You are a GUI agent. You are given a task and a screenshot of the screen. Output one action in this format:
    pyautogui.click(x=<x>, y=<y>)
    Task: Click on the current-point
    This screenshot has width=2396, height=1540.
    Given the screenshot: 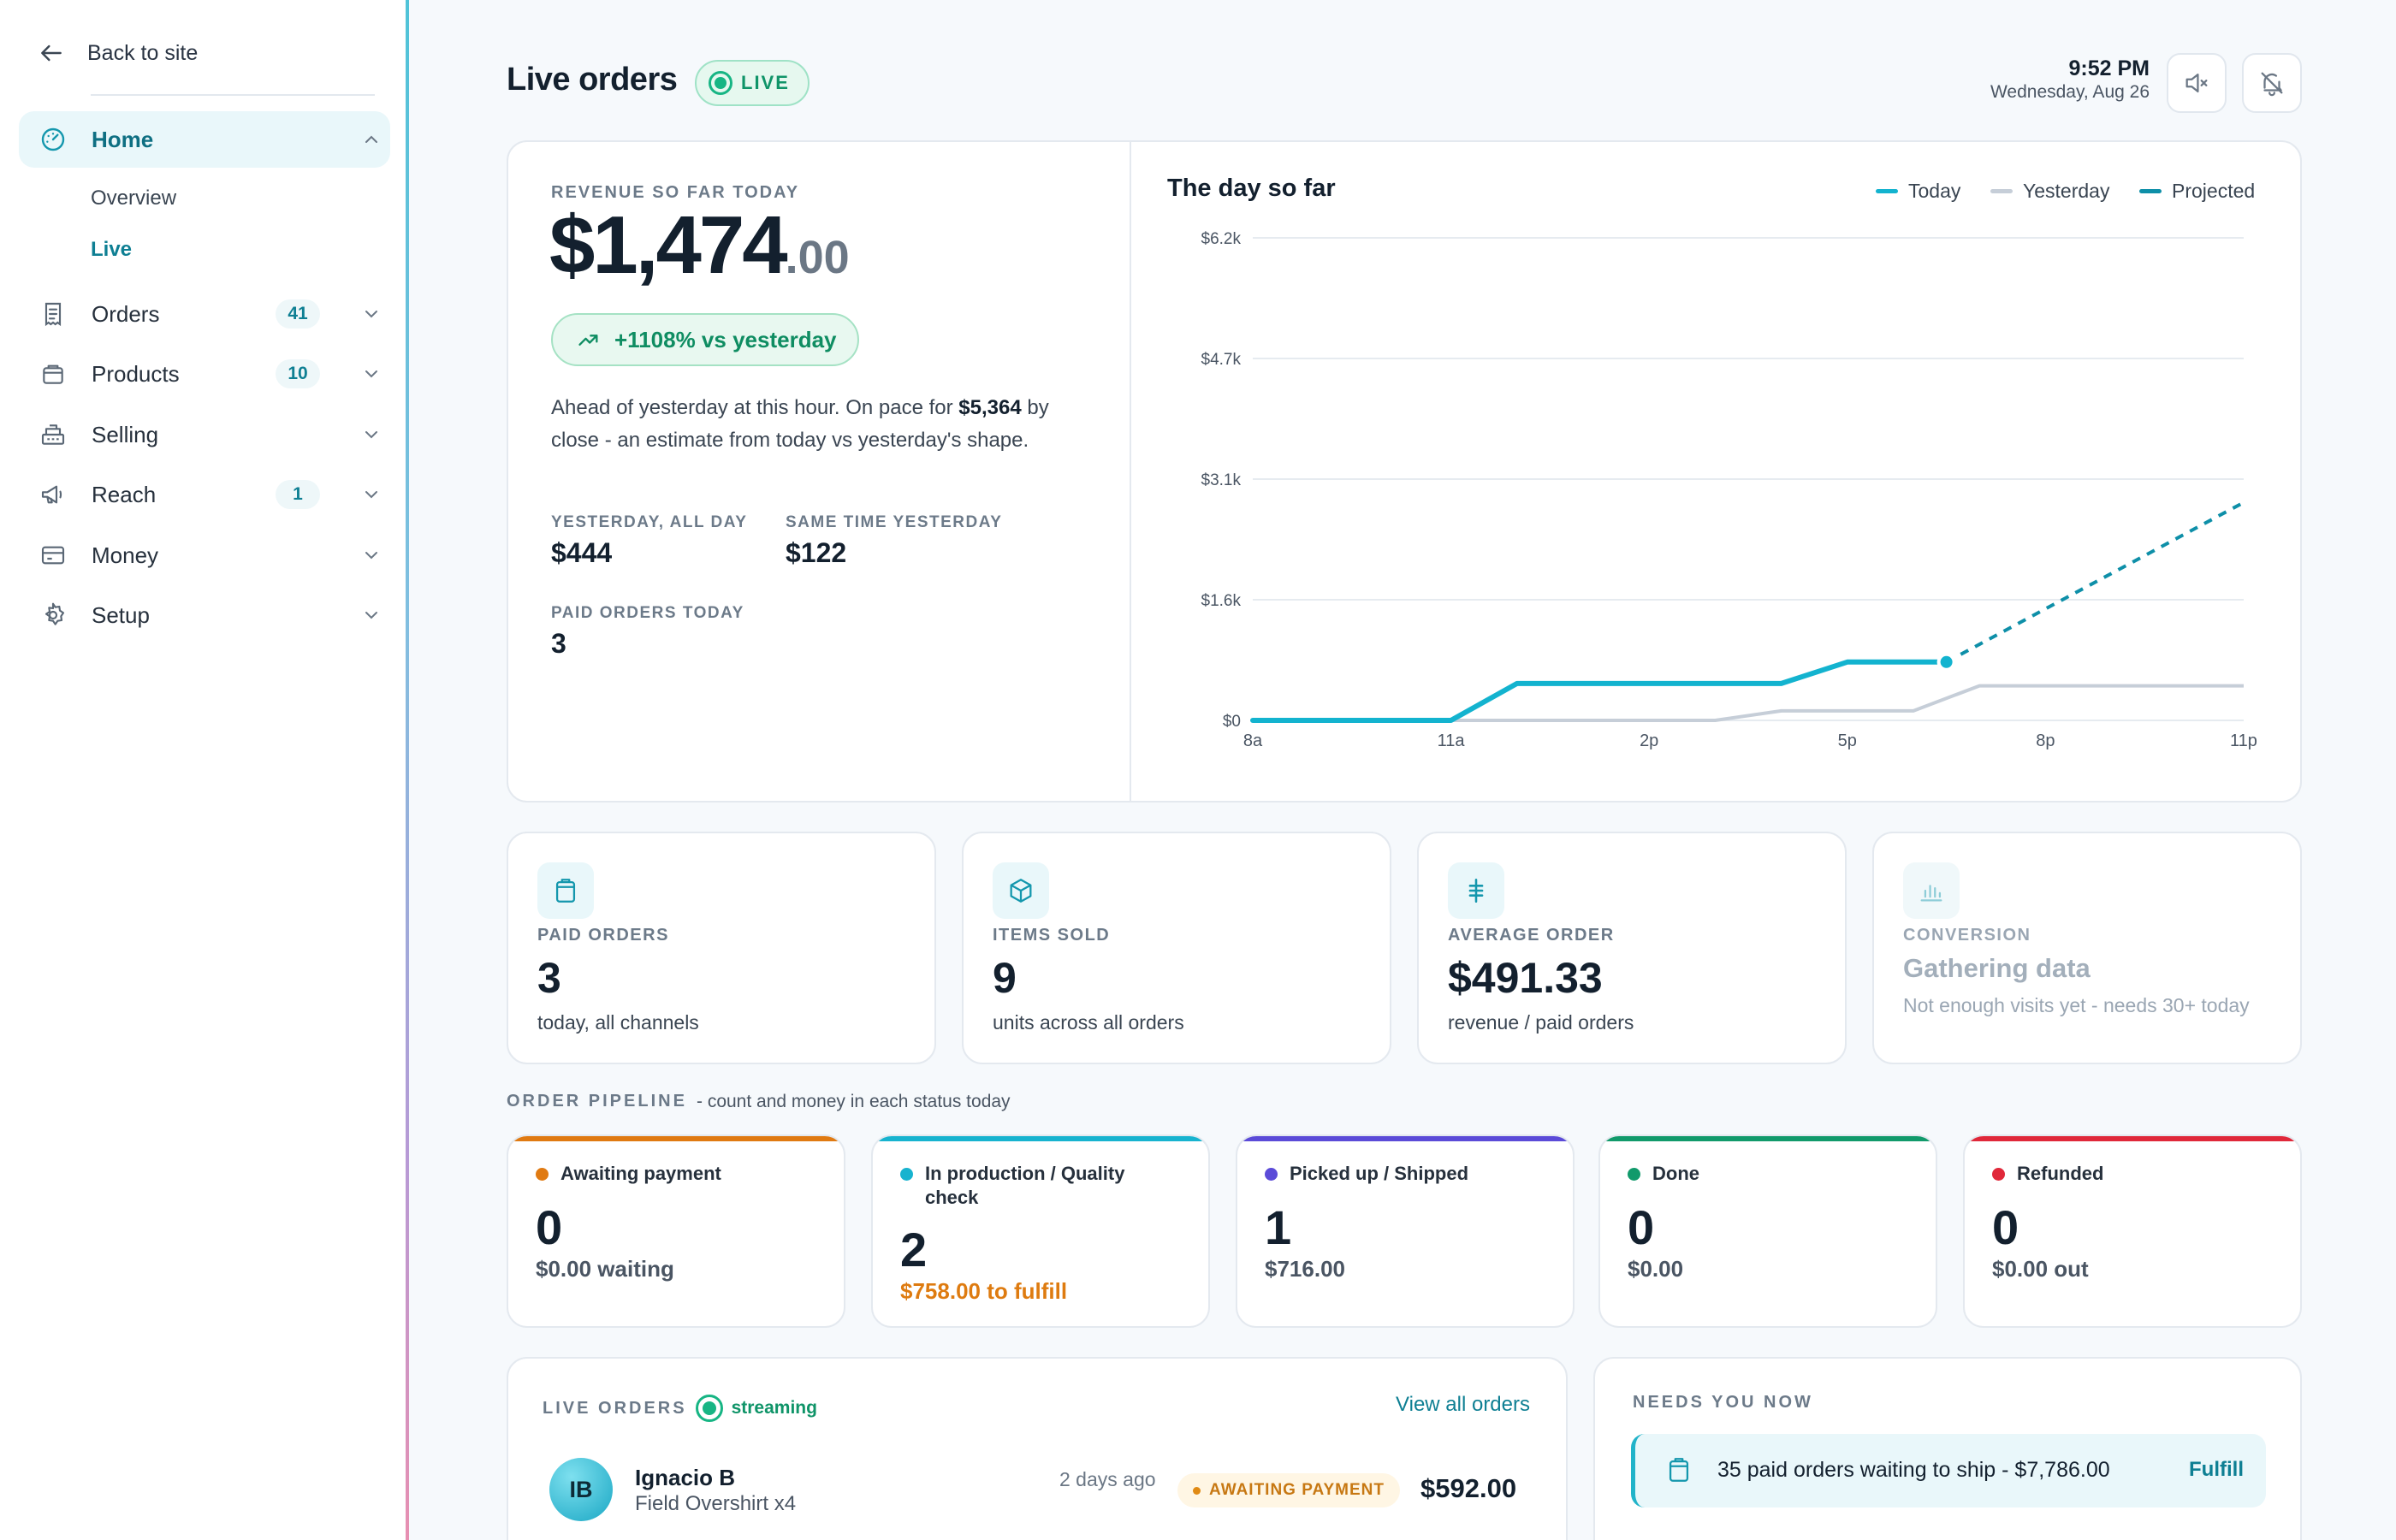 What is the action you would take?
    pyautogui.click(x=1946, y=661)
    